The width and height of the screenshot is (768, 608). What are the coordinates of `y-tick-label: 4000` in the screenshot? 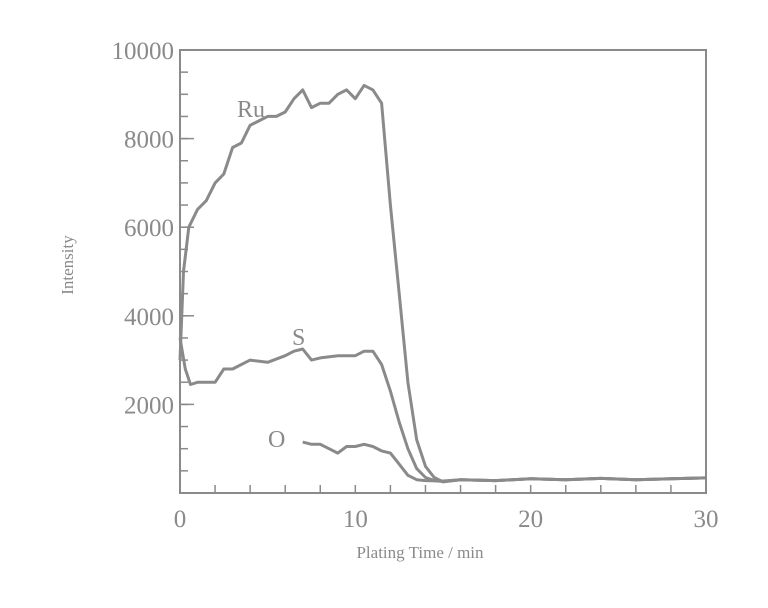 It's located at (149, 317).